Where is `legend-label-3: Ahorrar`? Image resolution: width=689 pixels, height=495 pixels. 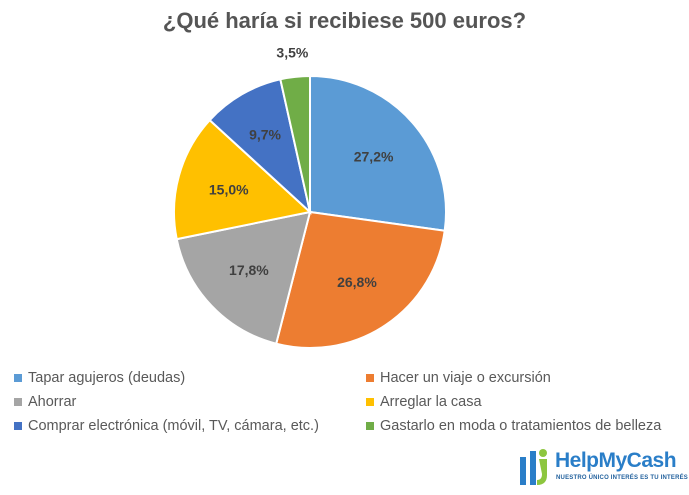
legend-label-3: Ahorrar is located at coordinates (52, 402).